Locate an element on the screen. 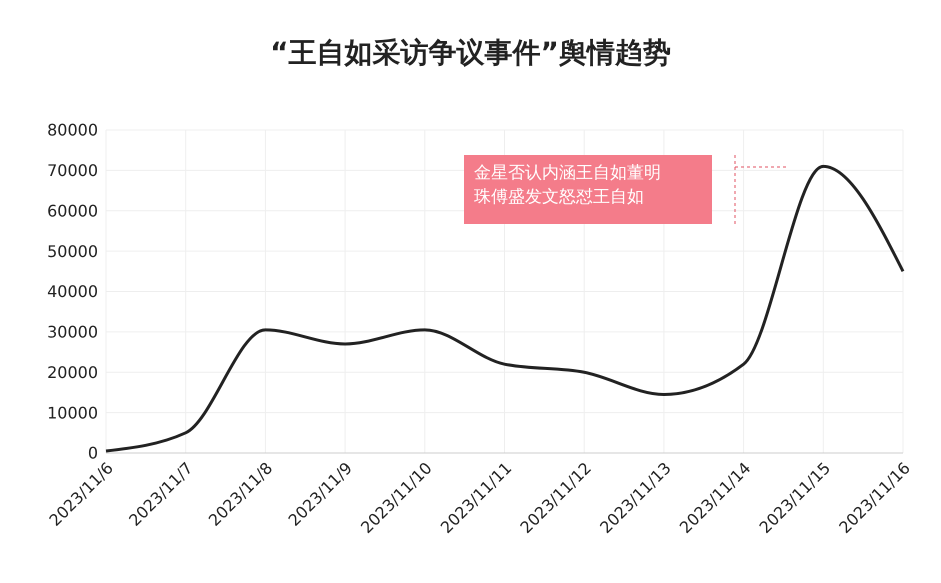 The image size is (941, 583). y-tick-label: 70000 is located at coordinates (72, 170).